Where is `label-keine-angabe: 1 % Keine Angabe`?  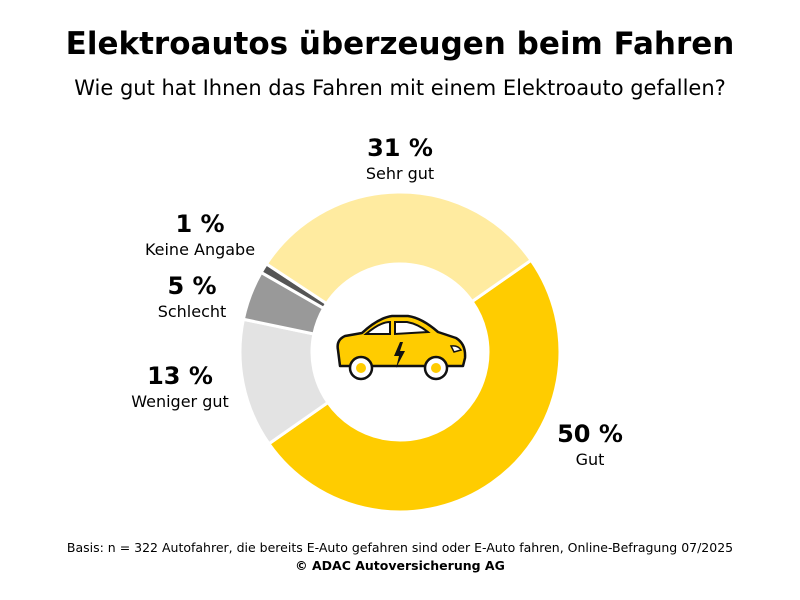
label-keine-angabe: 1 % Keine Angabe is located at coordinates (200, 234).